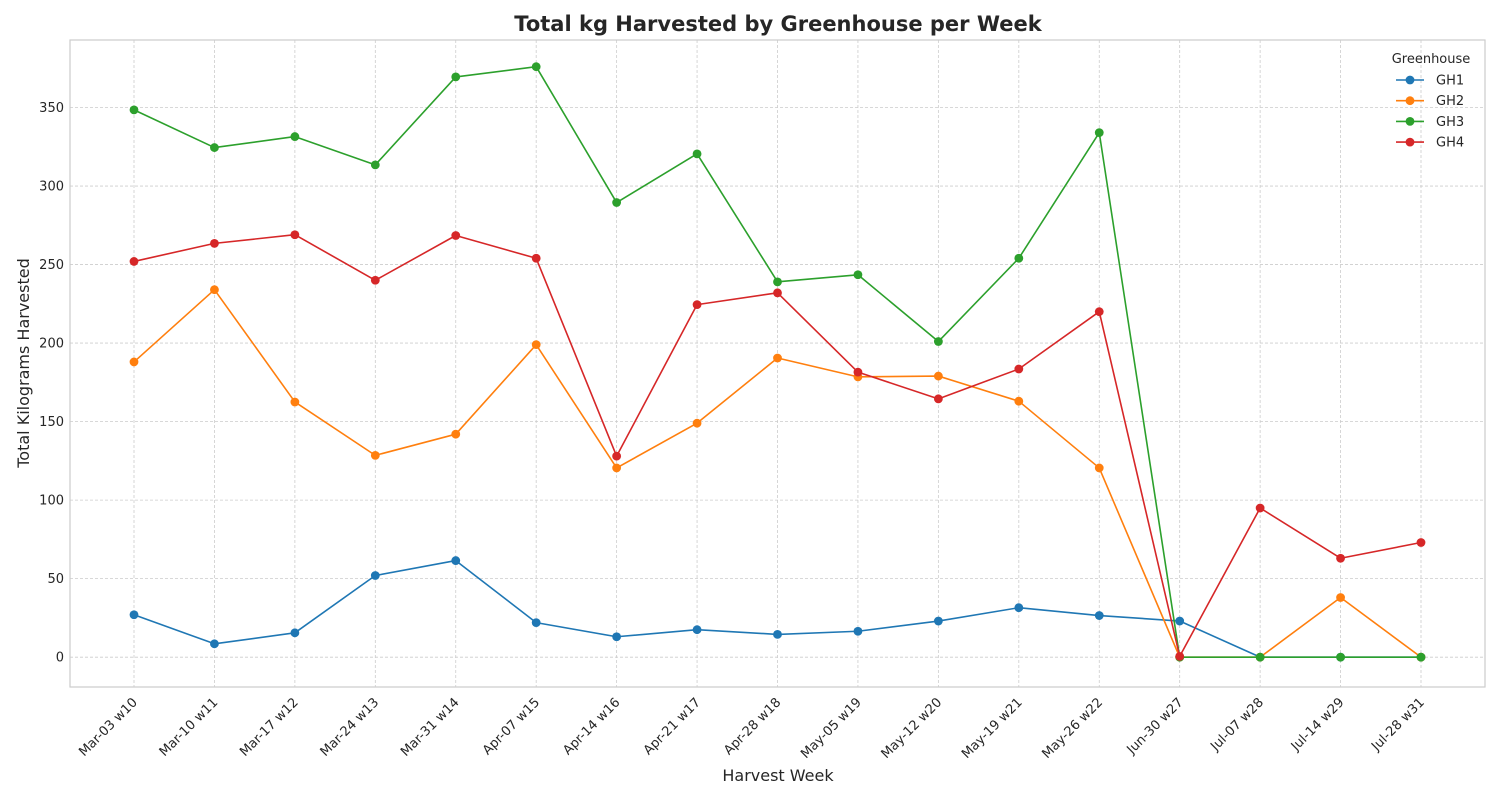 Image resolution: width=1500 pixels, height=800 pixels. Describe the element at coordinates (51, 187) in the screenshot. I see `y-tick-label: 300` at that location.